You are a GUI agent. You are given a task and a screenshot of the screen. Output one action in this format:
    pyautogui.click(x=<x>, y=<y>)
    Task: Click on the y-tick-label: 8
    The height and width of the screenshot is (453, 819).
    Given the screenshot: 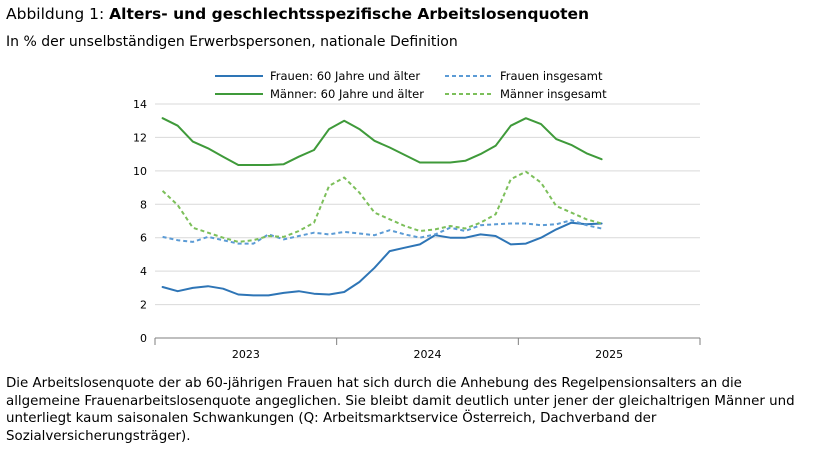 What is the action you would take?
    pyautogui.click(x=143, y=204)
    